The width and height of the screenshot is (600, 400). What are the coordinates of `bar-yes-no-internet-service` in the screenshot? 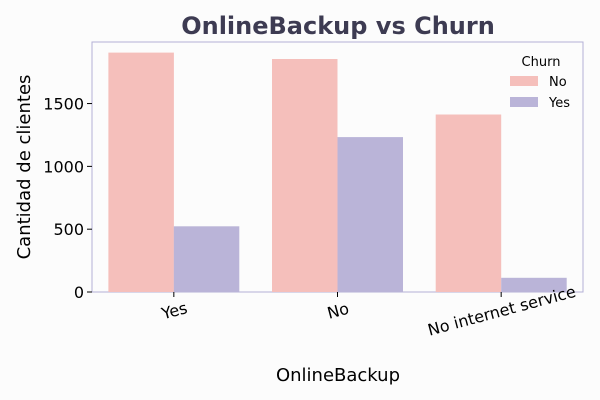 It's located at (534, 284).